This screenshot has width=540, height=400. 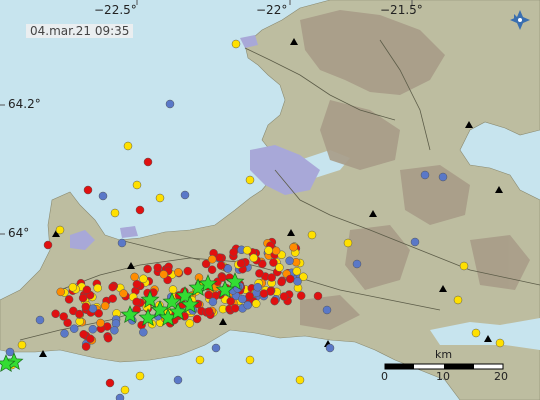 What do you see at coordinates (19, 233) in the screenshot?
I see `lat-label-2: 64°` at bounding box center [19, 233].